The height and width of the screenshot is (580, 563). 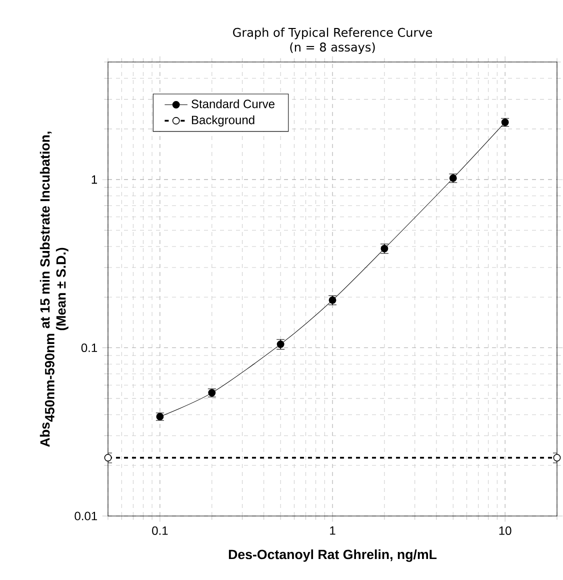 I want to click on chart-title: Graph of Typical Reference Curve, so click(x=332, y=34).